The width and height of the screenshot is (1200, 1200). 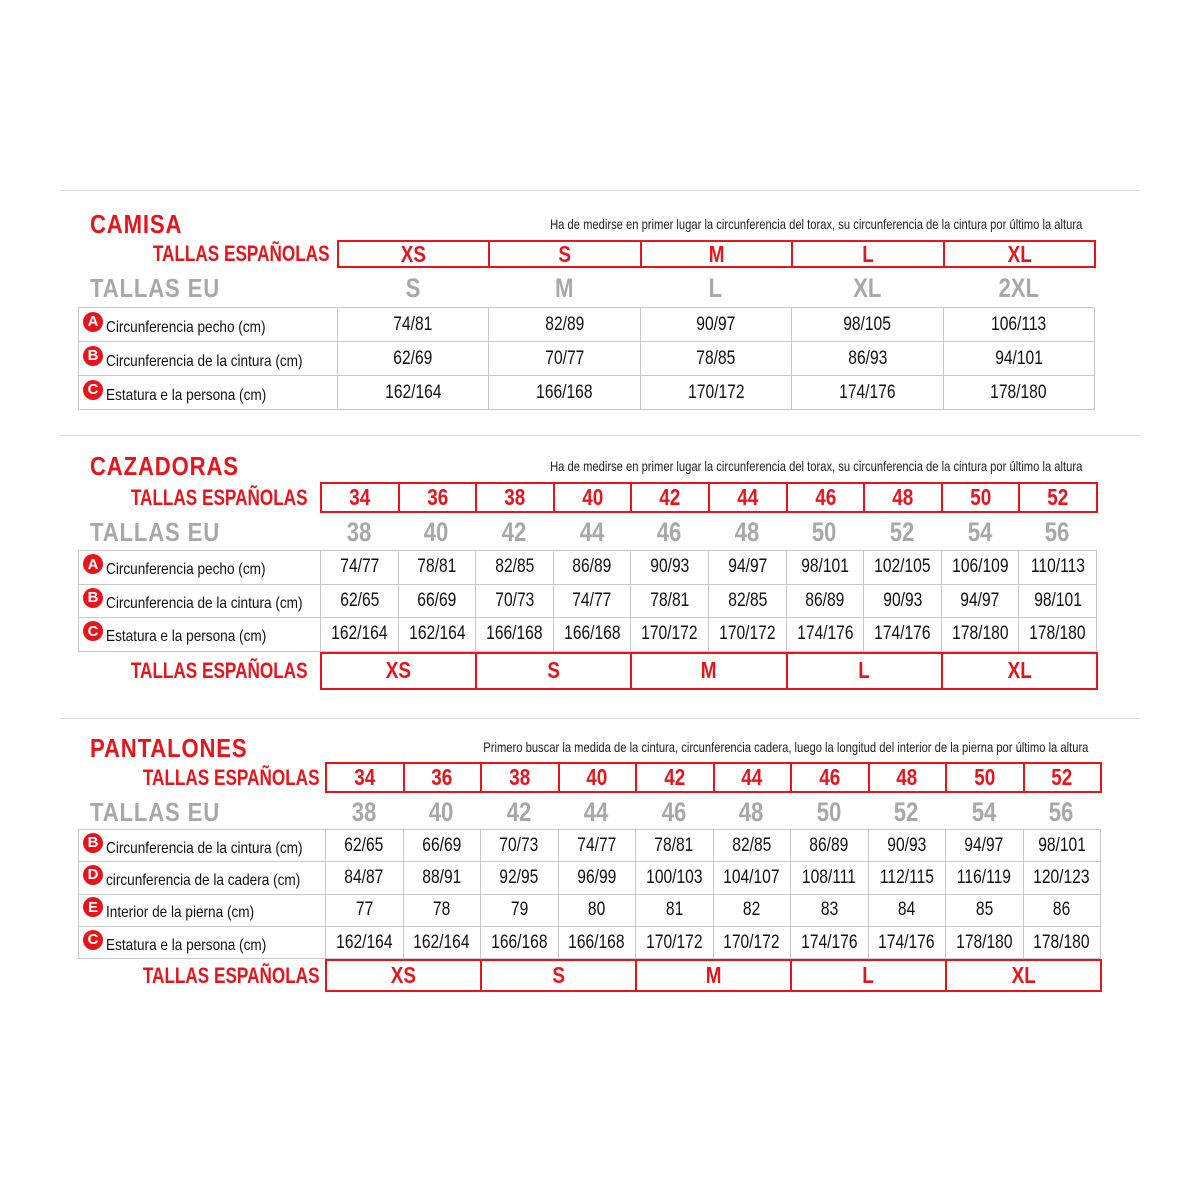 I want to click on measurement-value: 70/73, so click(x=519, y=846).